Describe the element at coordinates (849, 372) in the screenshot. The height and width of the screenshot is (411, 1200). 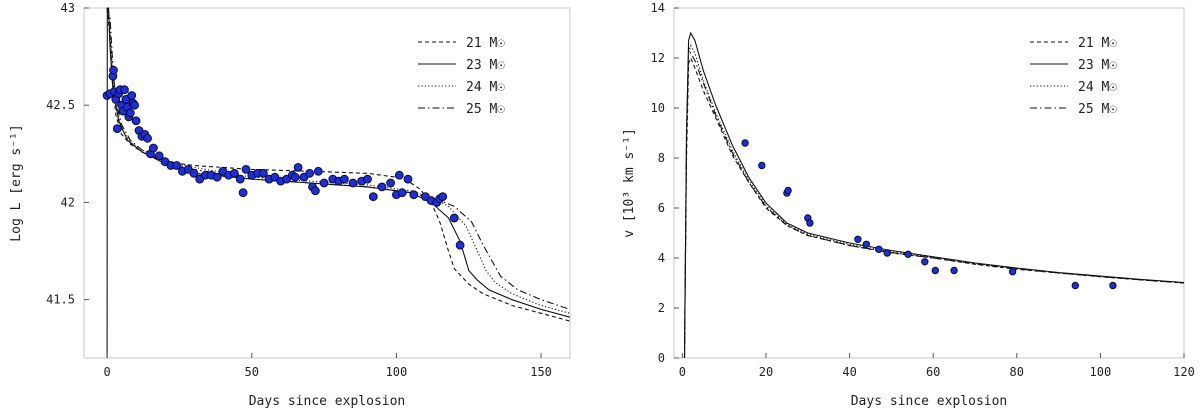
I see `x-tick-label: 40` at that location.